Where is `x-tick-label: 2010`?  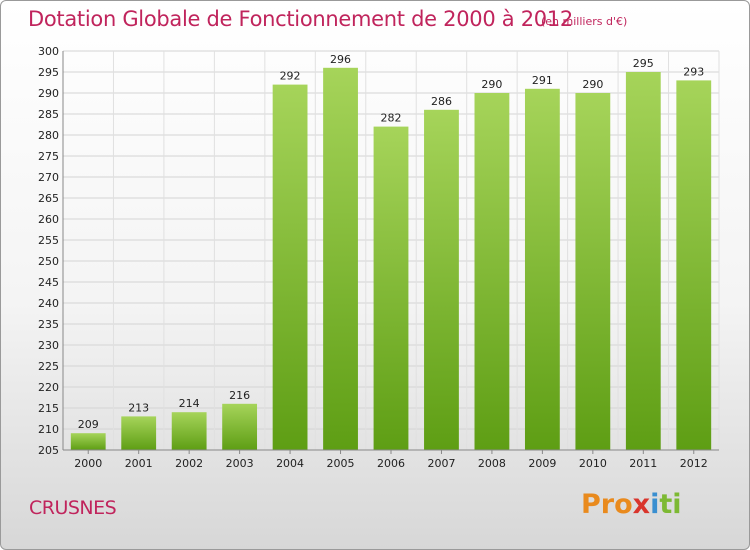
x-tick-label: 2010 is located at coordinates (593, 463).